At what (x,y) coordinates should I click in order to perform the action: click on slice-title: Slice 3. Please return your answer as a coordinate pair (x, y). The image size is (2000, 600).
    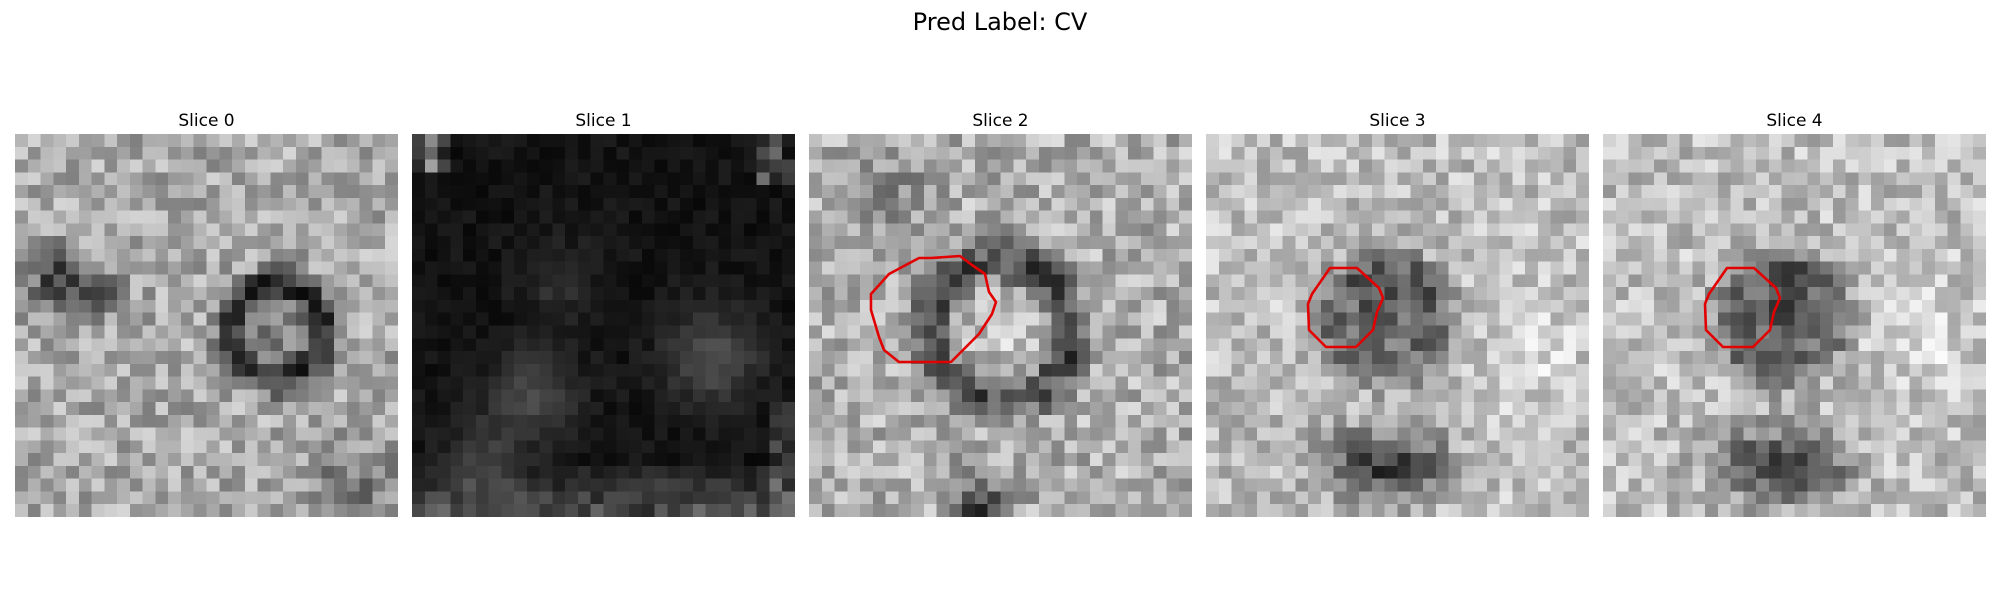
    Looking at the image, I should click on (1397, 121).